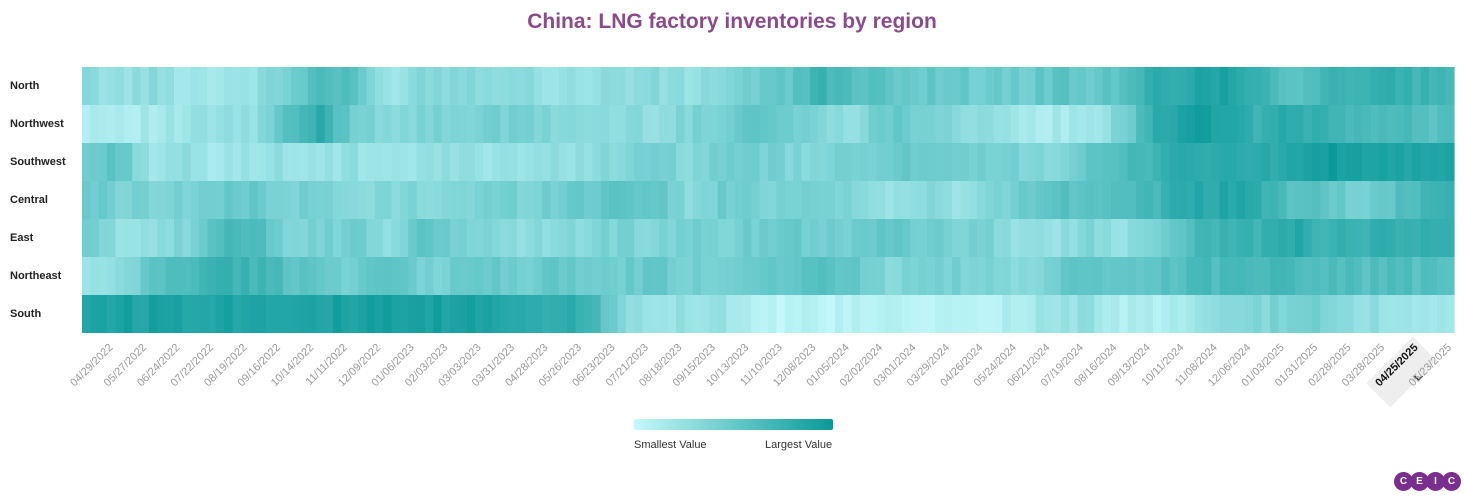 The width and height of the screenshot is (1464, 500). What do you see at coordinates (1427, 481) in the screenshot?
I see `ceic-logo: C E I C` at bounding box center [1427, 481].